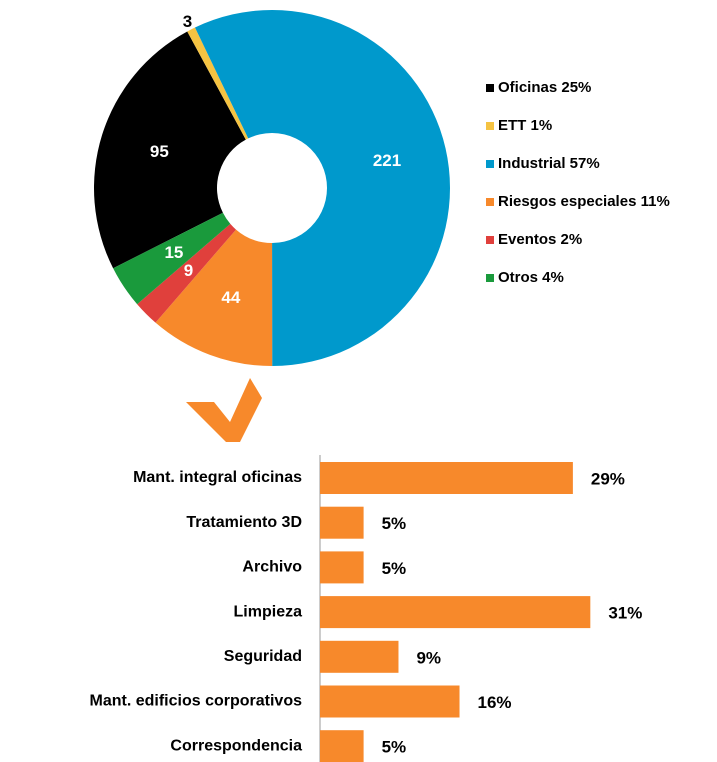 The width and height of the screenshot is (717, 762). What do you see at coordinates (625, 613) in the screenshot?
I see `value-label: 31%` at bounding box center [625, 613].